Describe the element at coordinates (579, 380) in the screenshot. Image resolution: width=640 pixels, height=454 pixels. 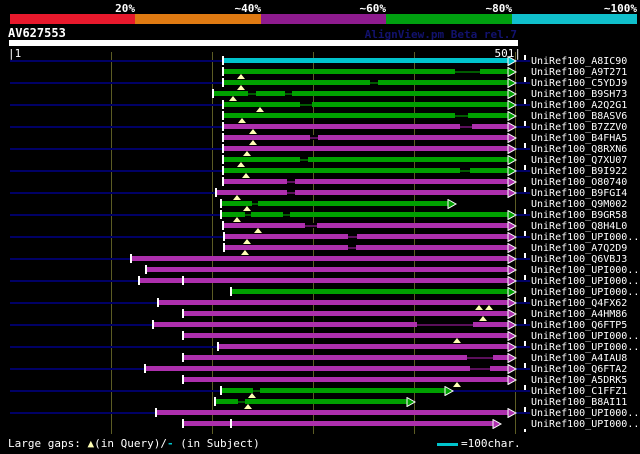
I see `hit-label: UniRef100_A5DRK5` at that location.